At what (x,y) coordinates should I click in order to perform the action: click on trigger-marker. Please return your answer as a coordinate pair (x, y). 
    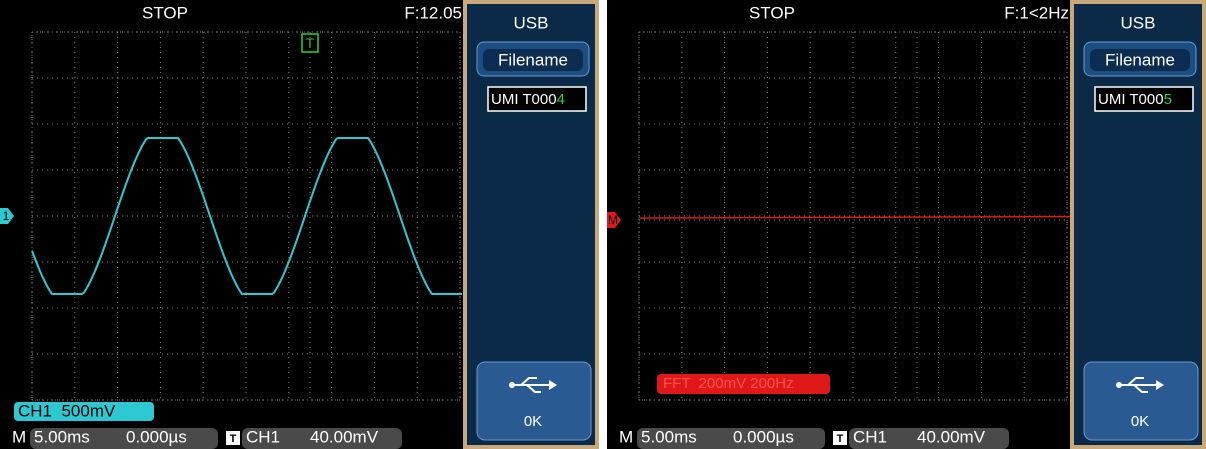
    Looking at the image, I should click on (310, 43).